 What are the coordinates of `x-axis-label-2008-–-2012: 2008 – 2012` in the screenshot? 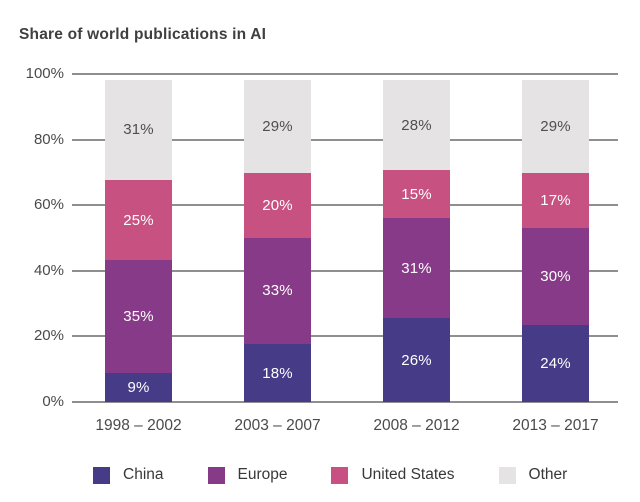 It's located at (416, 425).